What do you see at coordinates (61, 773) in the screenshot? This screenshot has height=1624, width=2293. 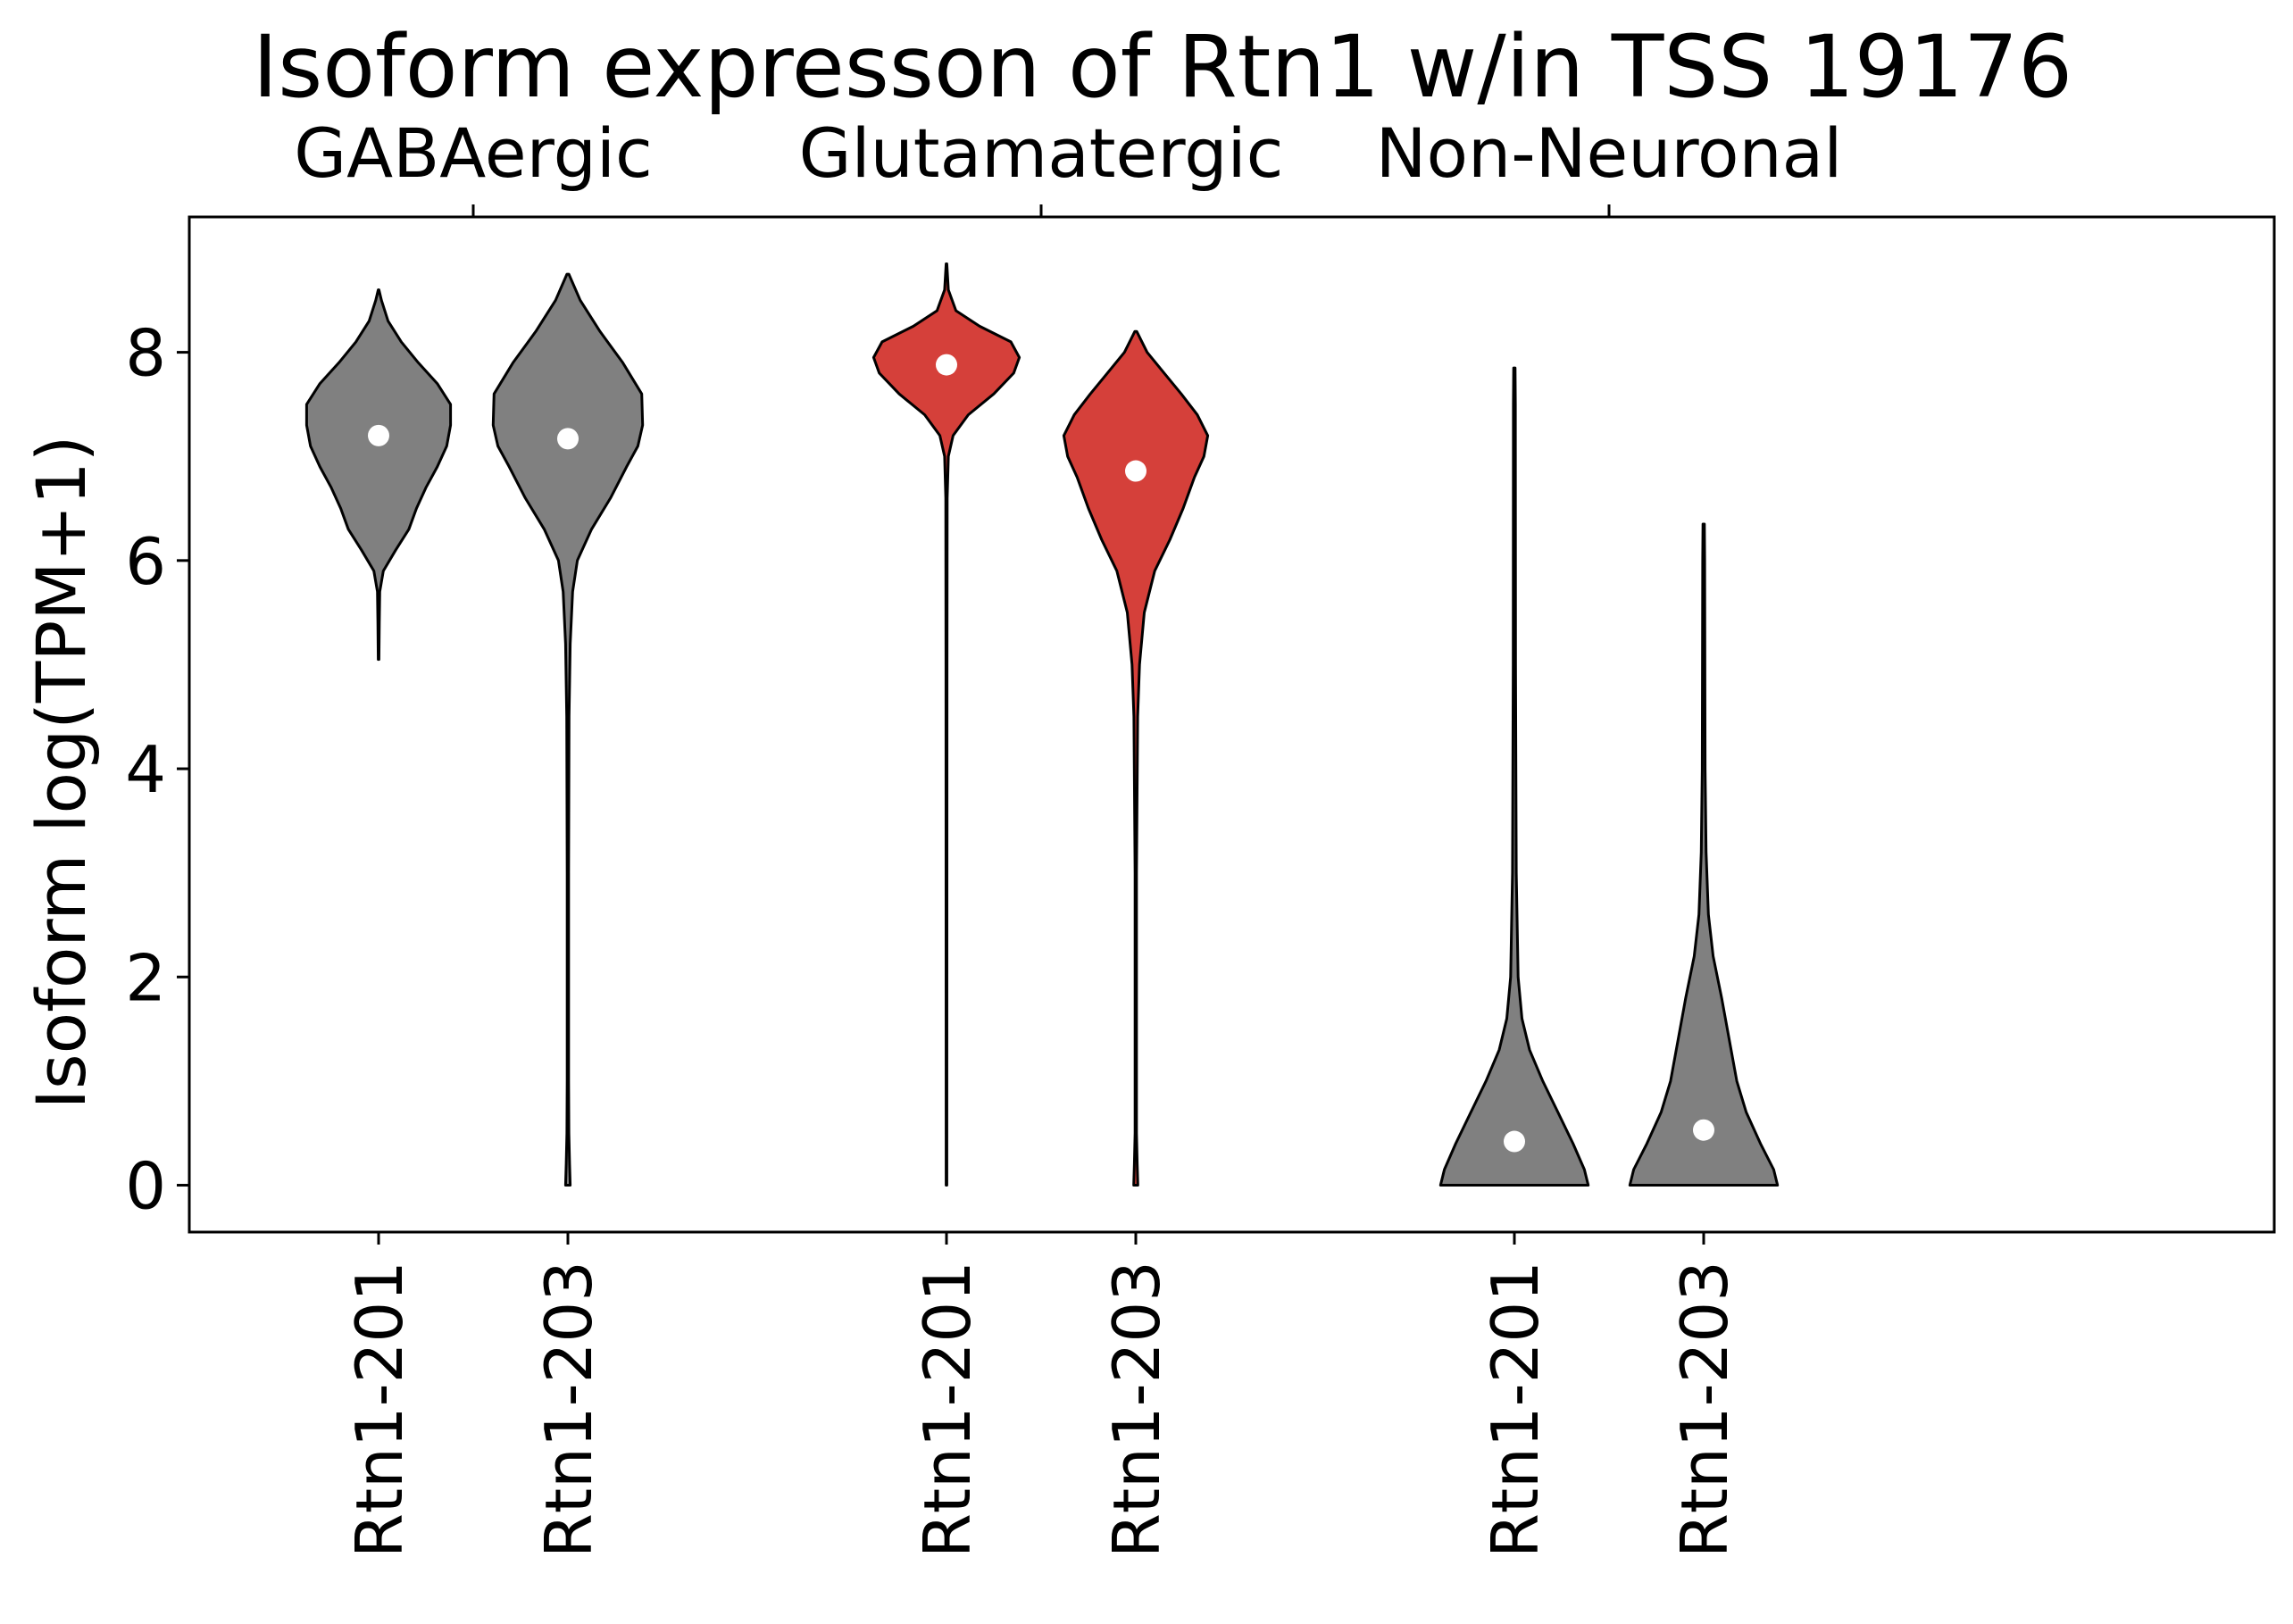 I see `y-axis-label: Isoform log(TPM+1)` at bounding box center [61, 773].